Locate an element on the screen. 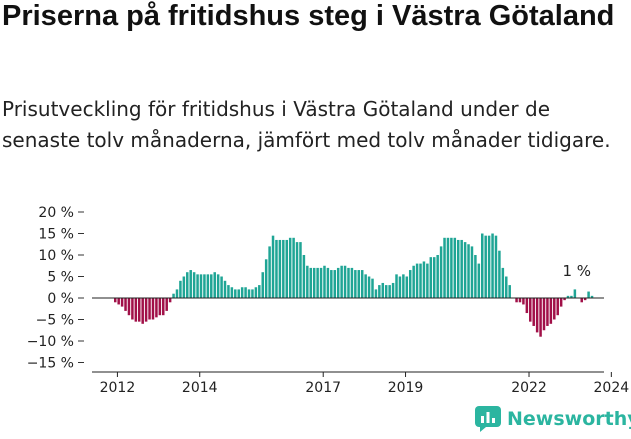  y-tick-label: 0 % is located at coordinates (60, 299).